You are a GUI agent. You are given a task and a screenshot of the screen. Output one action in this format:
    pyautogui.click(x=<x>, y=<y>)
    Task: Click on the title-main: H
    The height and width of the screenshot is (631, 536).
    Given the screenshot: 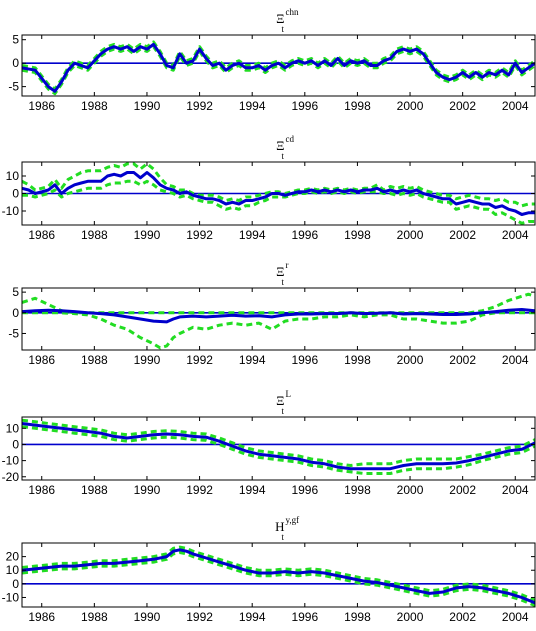 What is the action you would take?
    pyautogui.click(x=279, y=526)
    